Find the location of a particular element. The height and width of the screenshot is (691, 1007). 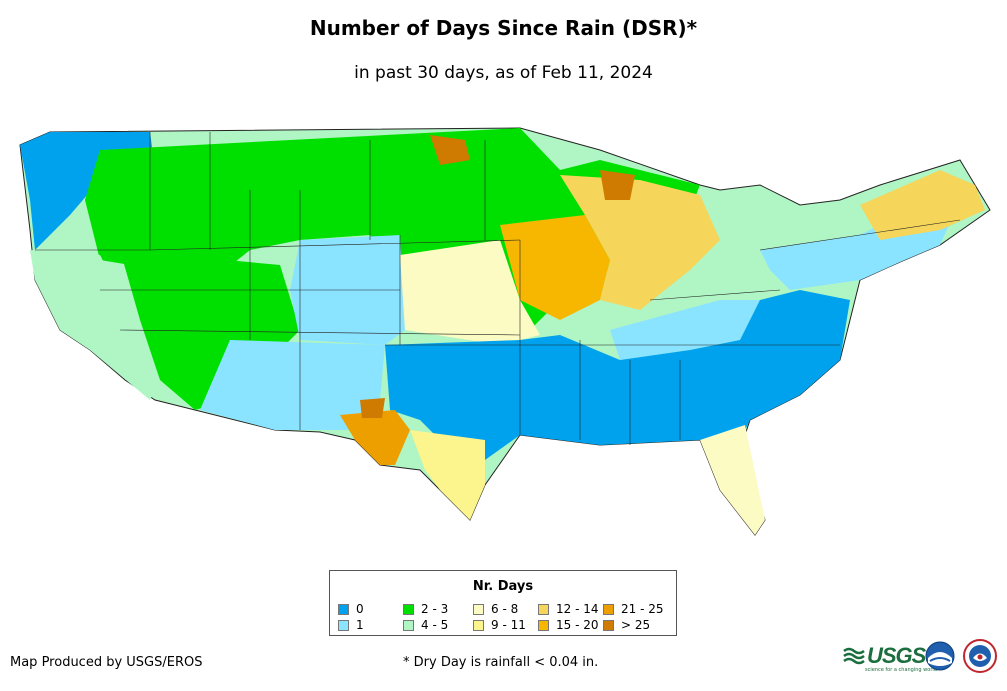

region-midwest-orange is located at coordinates (555, 267).